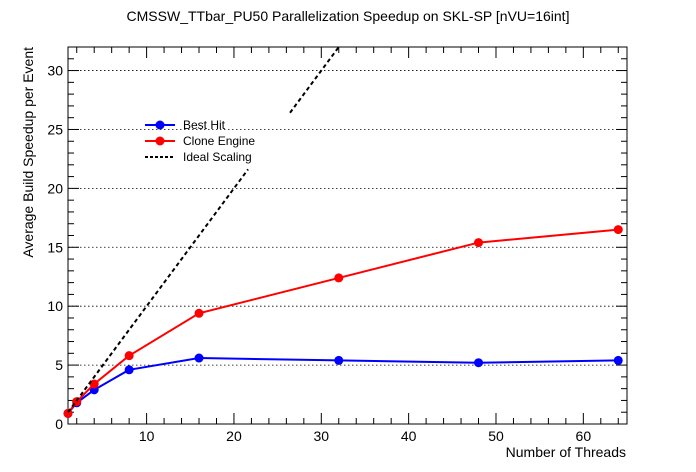  I want to click on legend-marker-best-hit, so click(160, 125).